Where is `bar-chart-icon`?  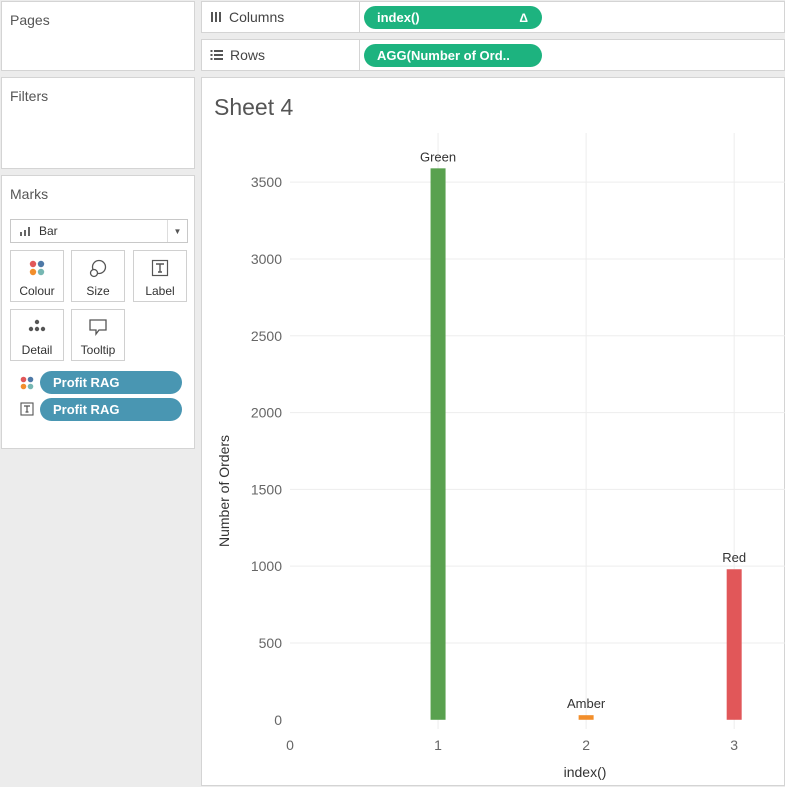 bar-chart-icon is located at coordinates (25, 231).